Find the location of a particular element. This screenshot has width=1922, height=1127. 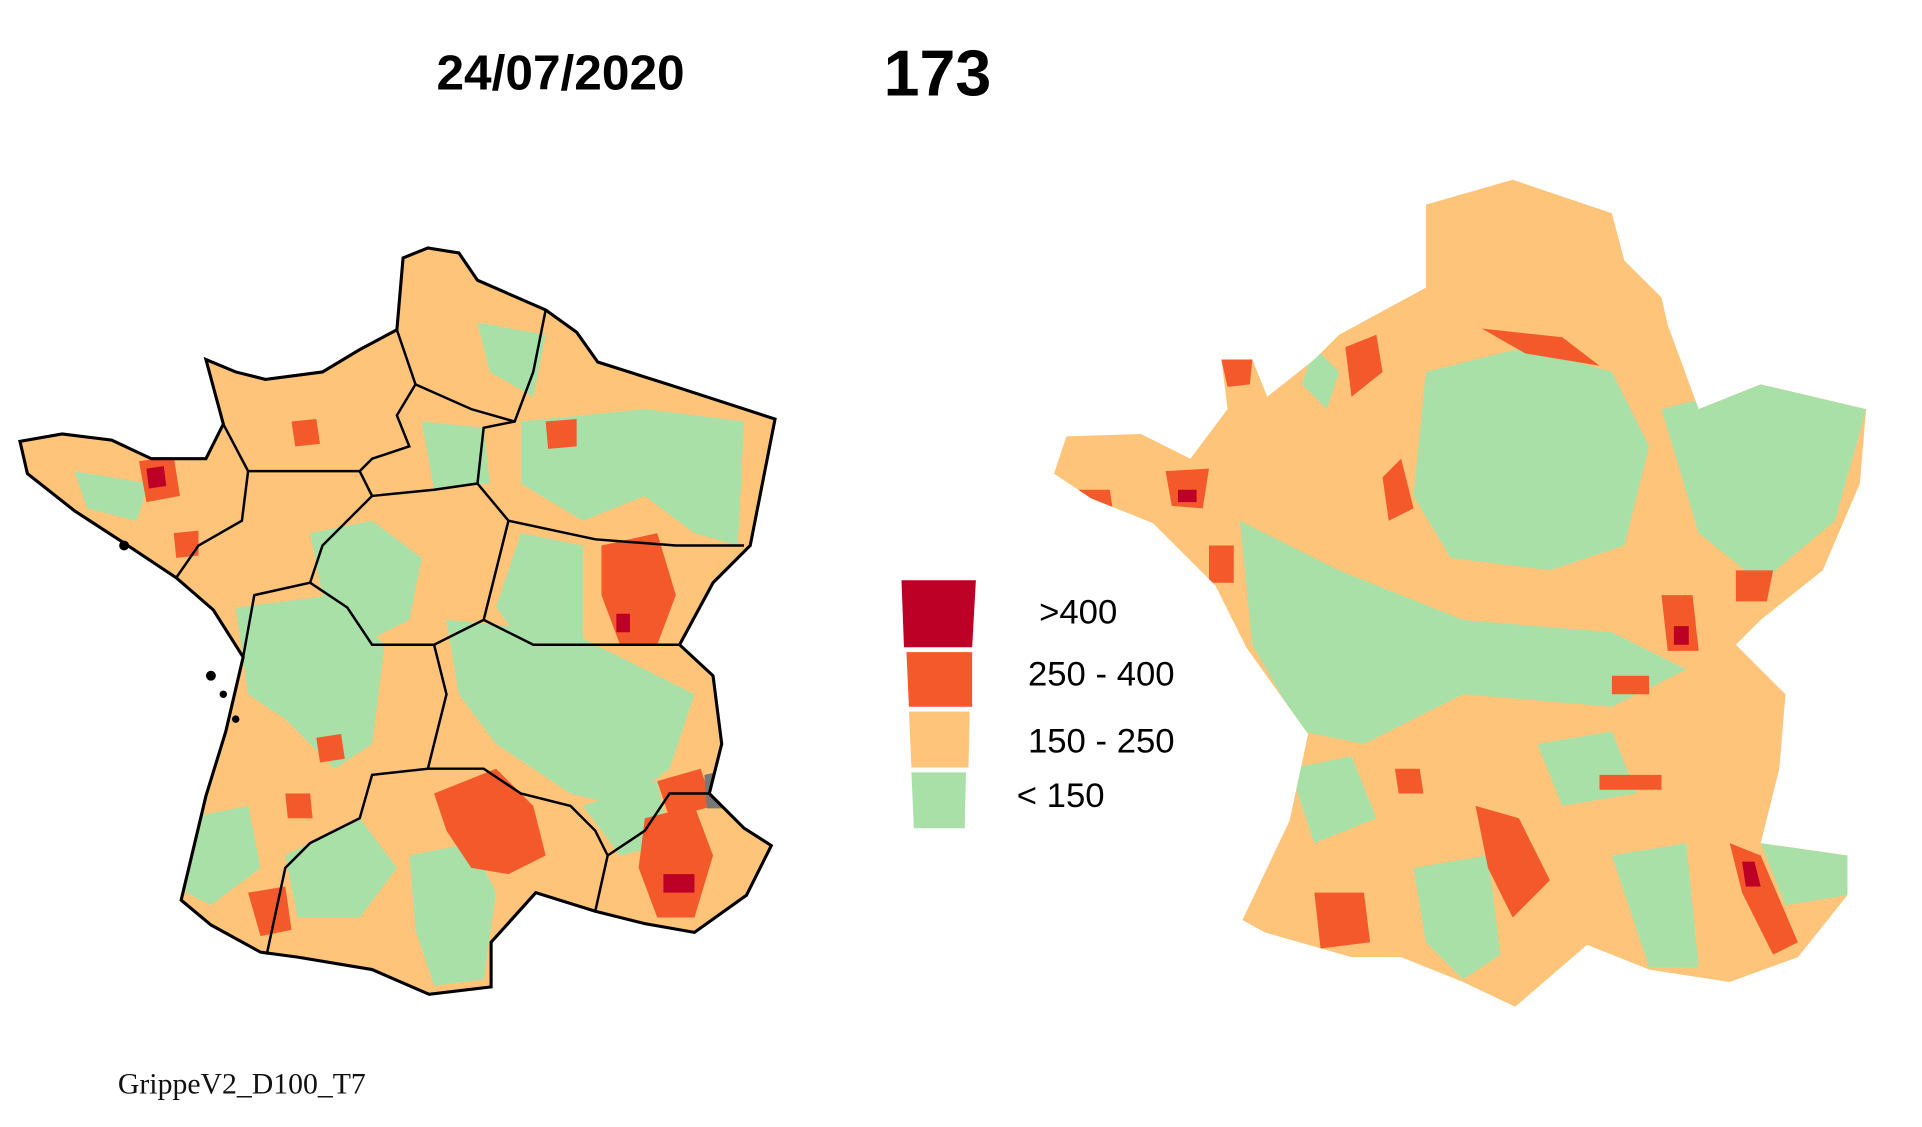

legend-swatch-lt150 is located at coordinates (938, 800).